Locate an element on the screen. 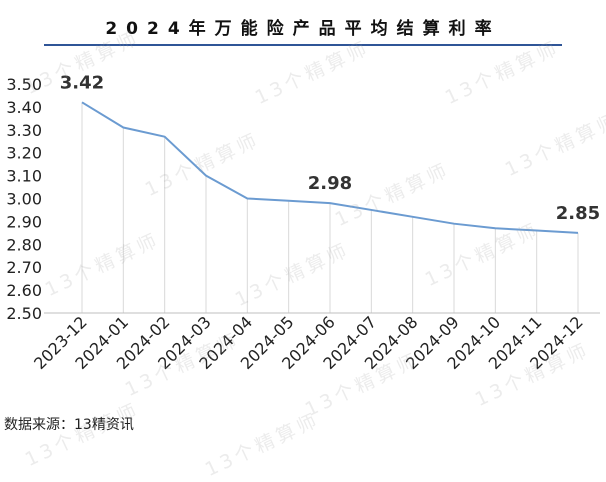 This screenshot has width=606, height=482. y-tick-label: 3.30 is located at coordinates (24, 130).